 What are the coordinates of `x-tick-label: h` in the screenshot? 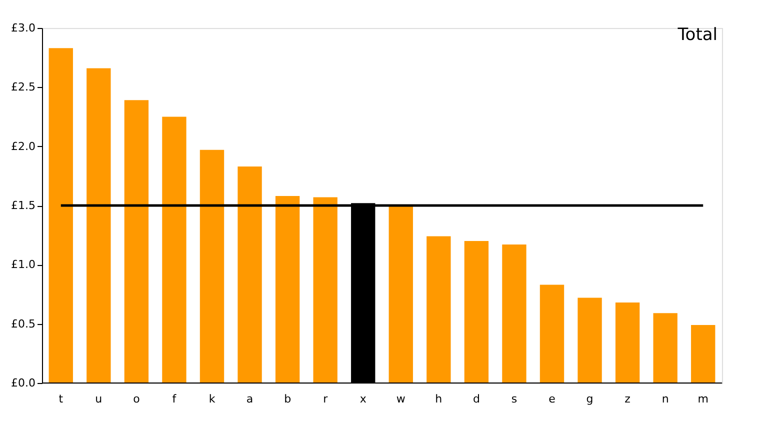 It's located at (438, 399).